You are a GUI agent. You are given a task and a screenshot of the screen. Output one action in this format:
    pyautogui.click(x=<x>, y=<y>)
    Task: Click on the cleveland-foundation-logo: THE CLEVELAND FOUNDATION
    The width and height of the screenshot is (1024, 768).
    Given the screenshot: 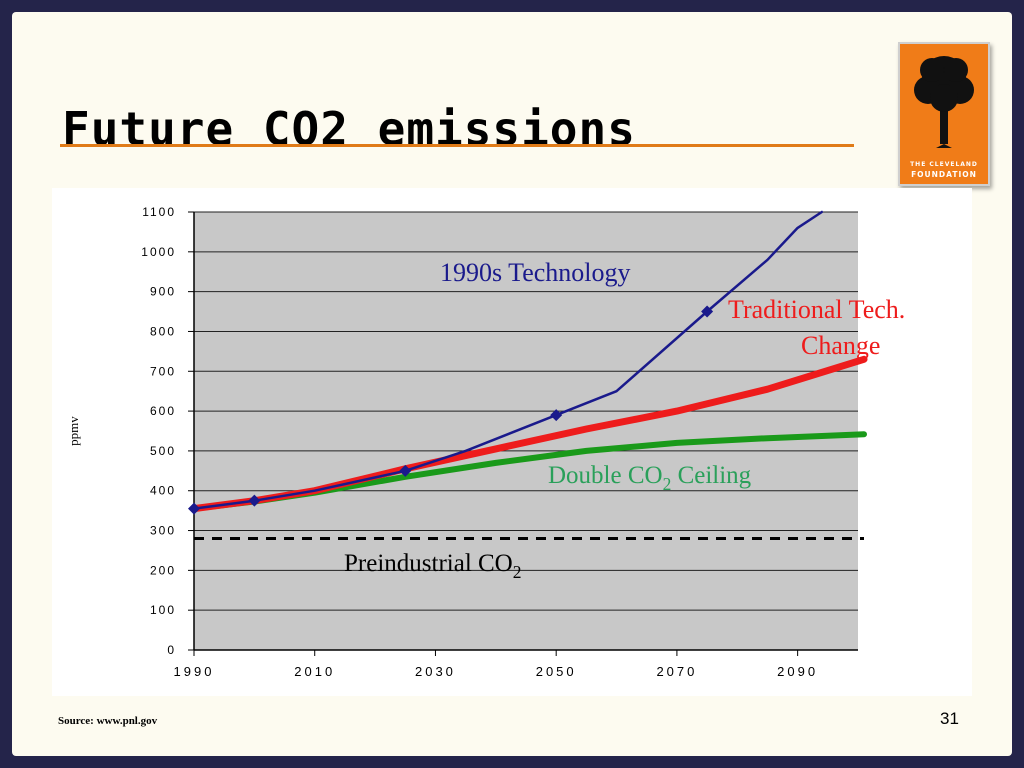 What is the action you would take?
    pyautogui.click(x=944, y=114)
    